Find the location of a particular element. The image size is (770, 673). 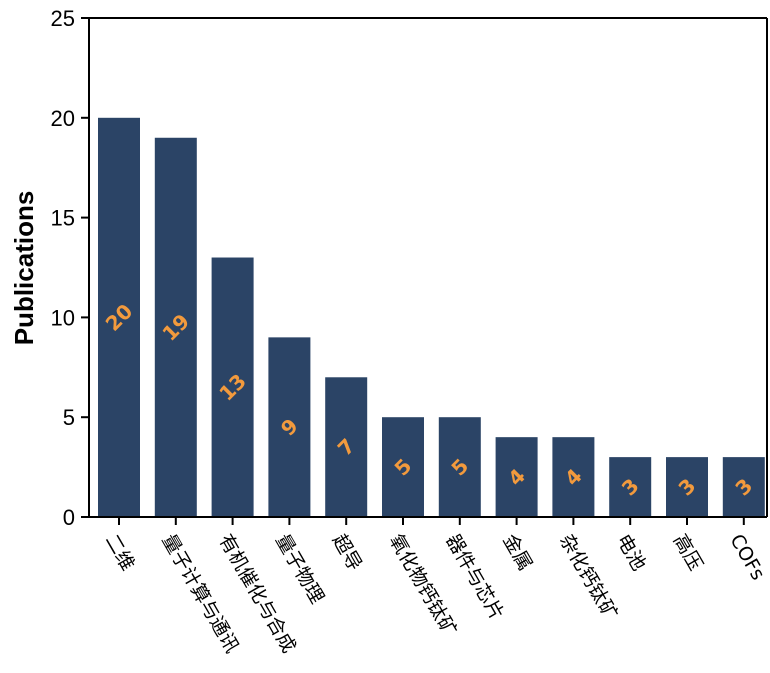

y-tick-label: 20 is located at coordinates (63, 118).